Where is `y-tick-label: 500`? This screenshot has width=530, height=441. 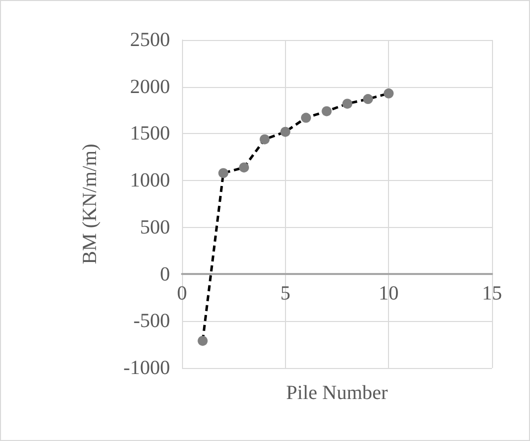
y-tick-label: 500 is located at coordinates (155, 227).